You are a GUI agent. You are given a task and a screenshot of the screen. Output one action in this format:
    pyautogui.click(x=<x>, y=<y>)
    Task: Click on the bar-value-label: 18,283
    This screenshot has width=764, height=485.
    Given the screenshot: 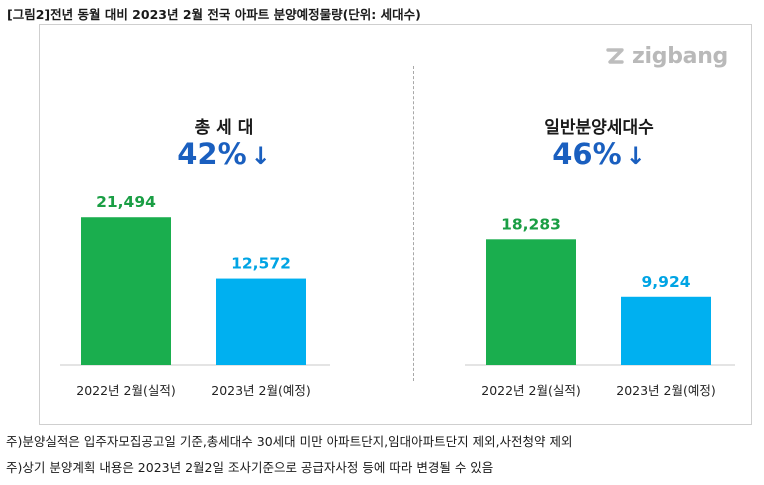 What is the action you would take?
    pyautogui.click(x=531, y=224)
    